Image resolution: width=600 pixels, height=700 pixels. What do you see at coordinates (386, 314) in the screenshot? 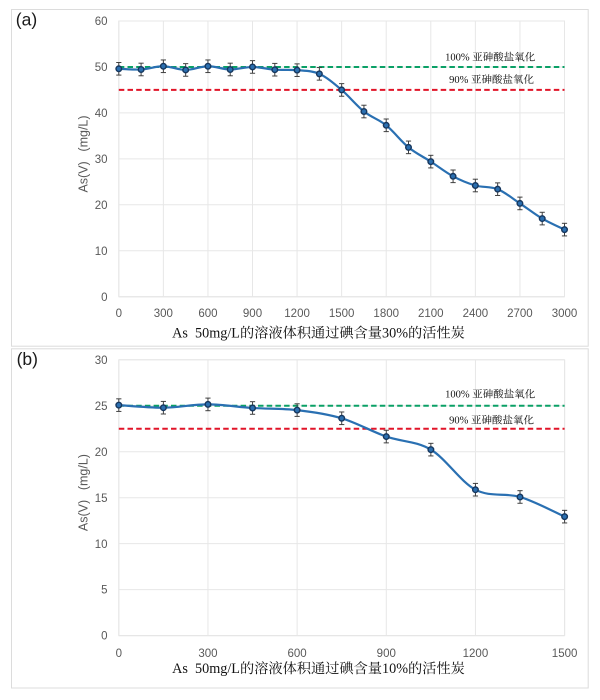
I see `svg-text: 1800` at bounding box center [386, 314].